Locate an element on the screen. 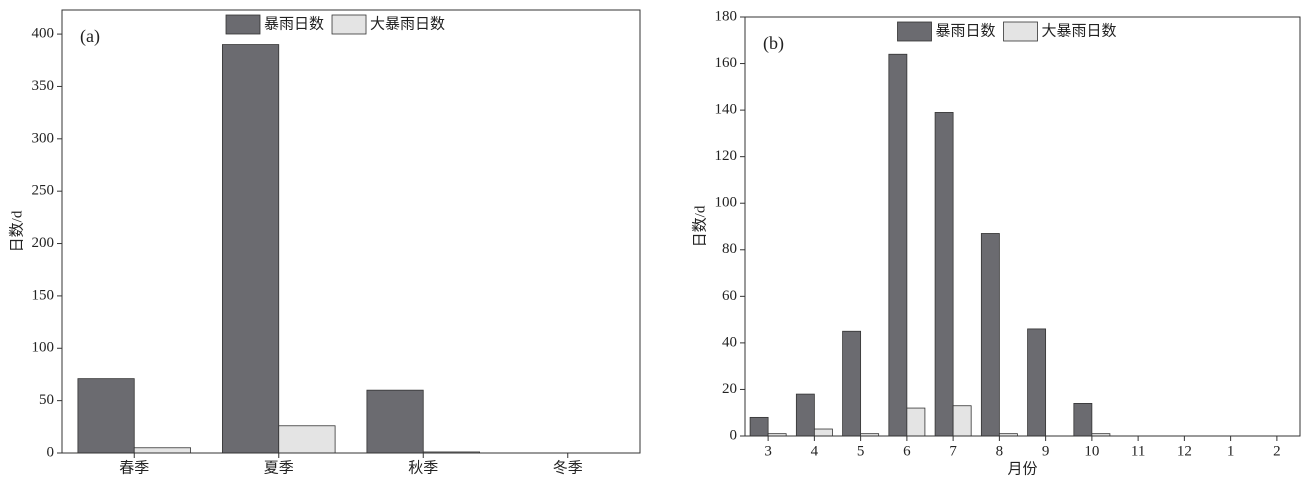 This screenshot has width=1308, height=480. y-tick-label: 350 is located at coordinates (43, 86).